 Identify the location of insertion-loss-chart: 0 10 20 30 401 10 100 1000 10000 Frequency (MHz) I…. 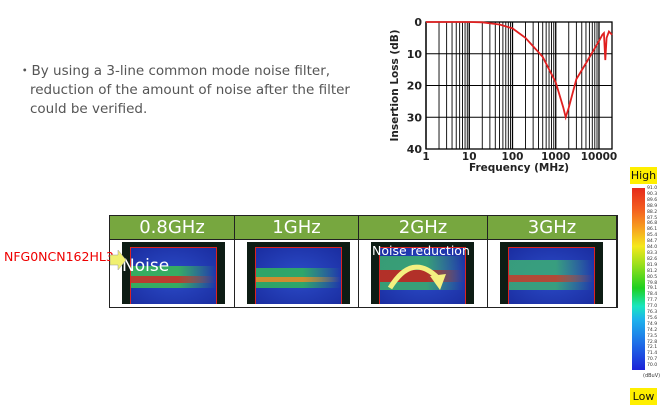
(503, 95).